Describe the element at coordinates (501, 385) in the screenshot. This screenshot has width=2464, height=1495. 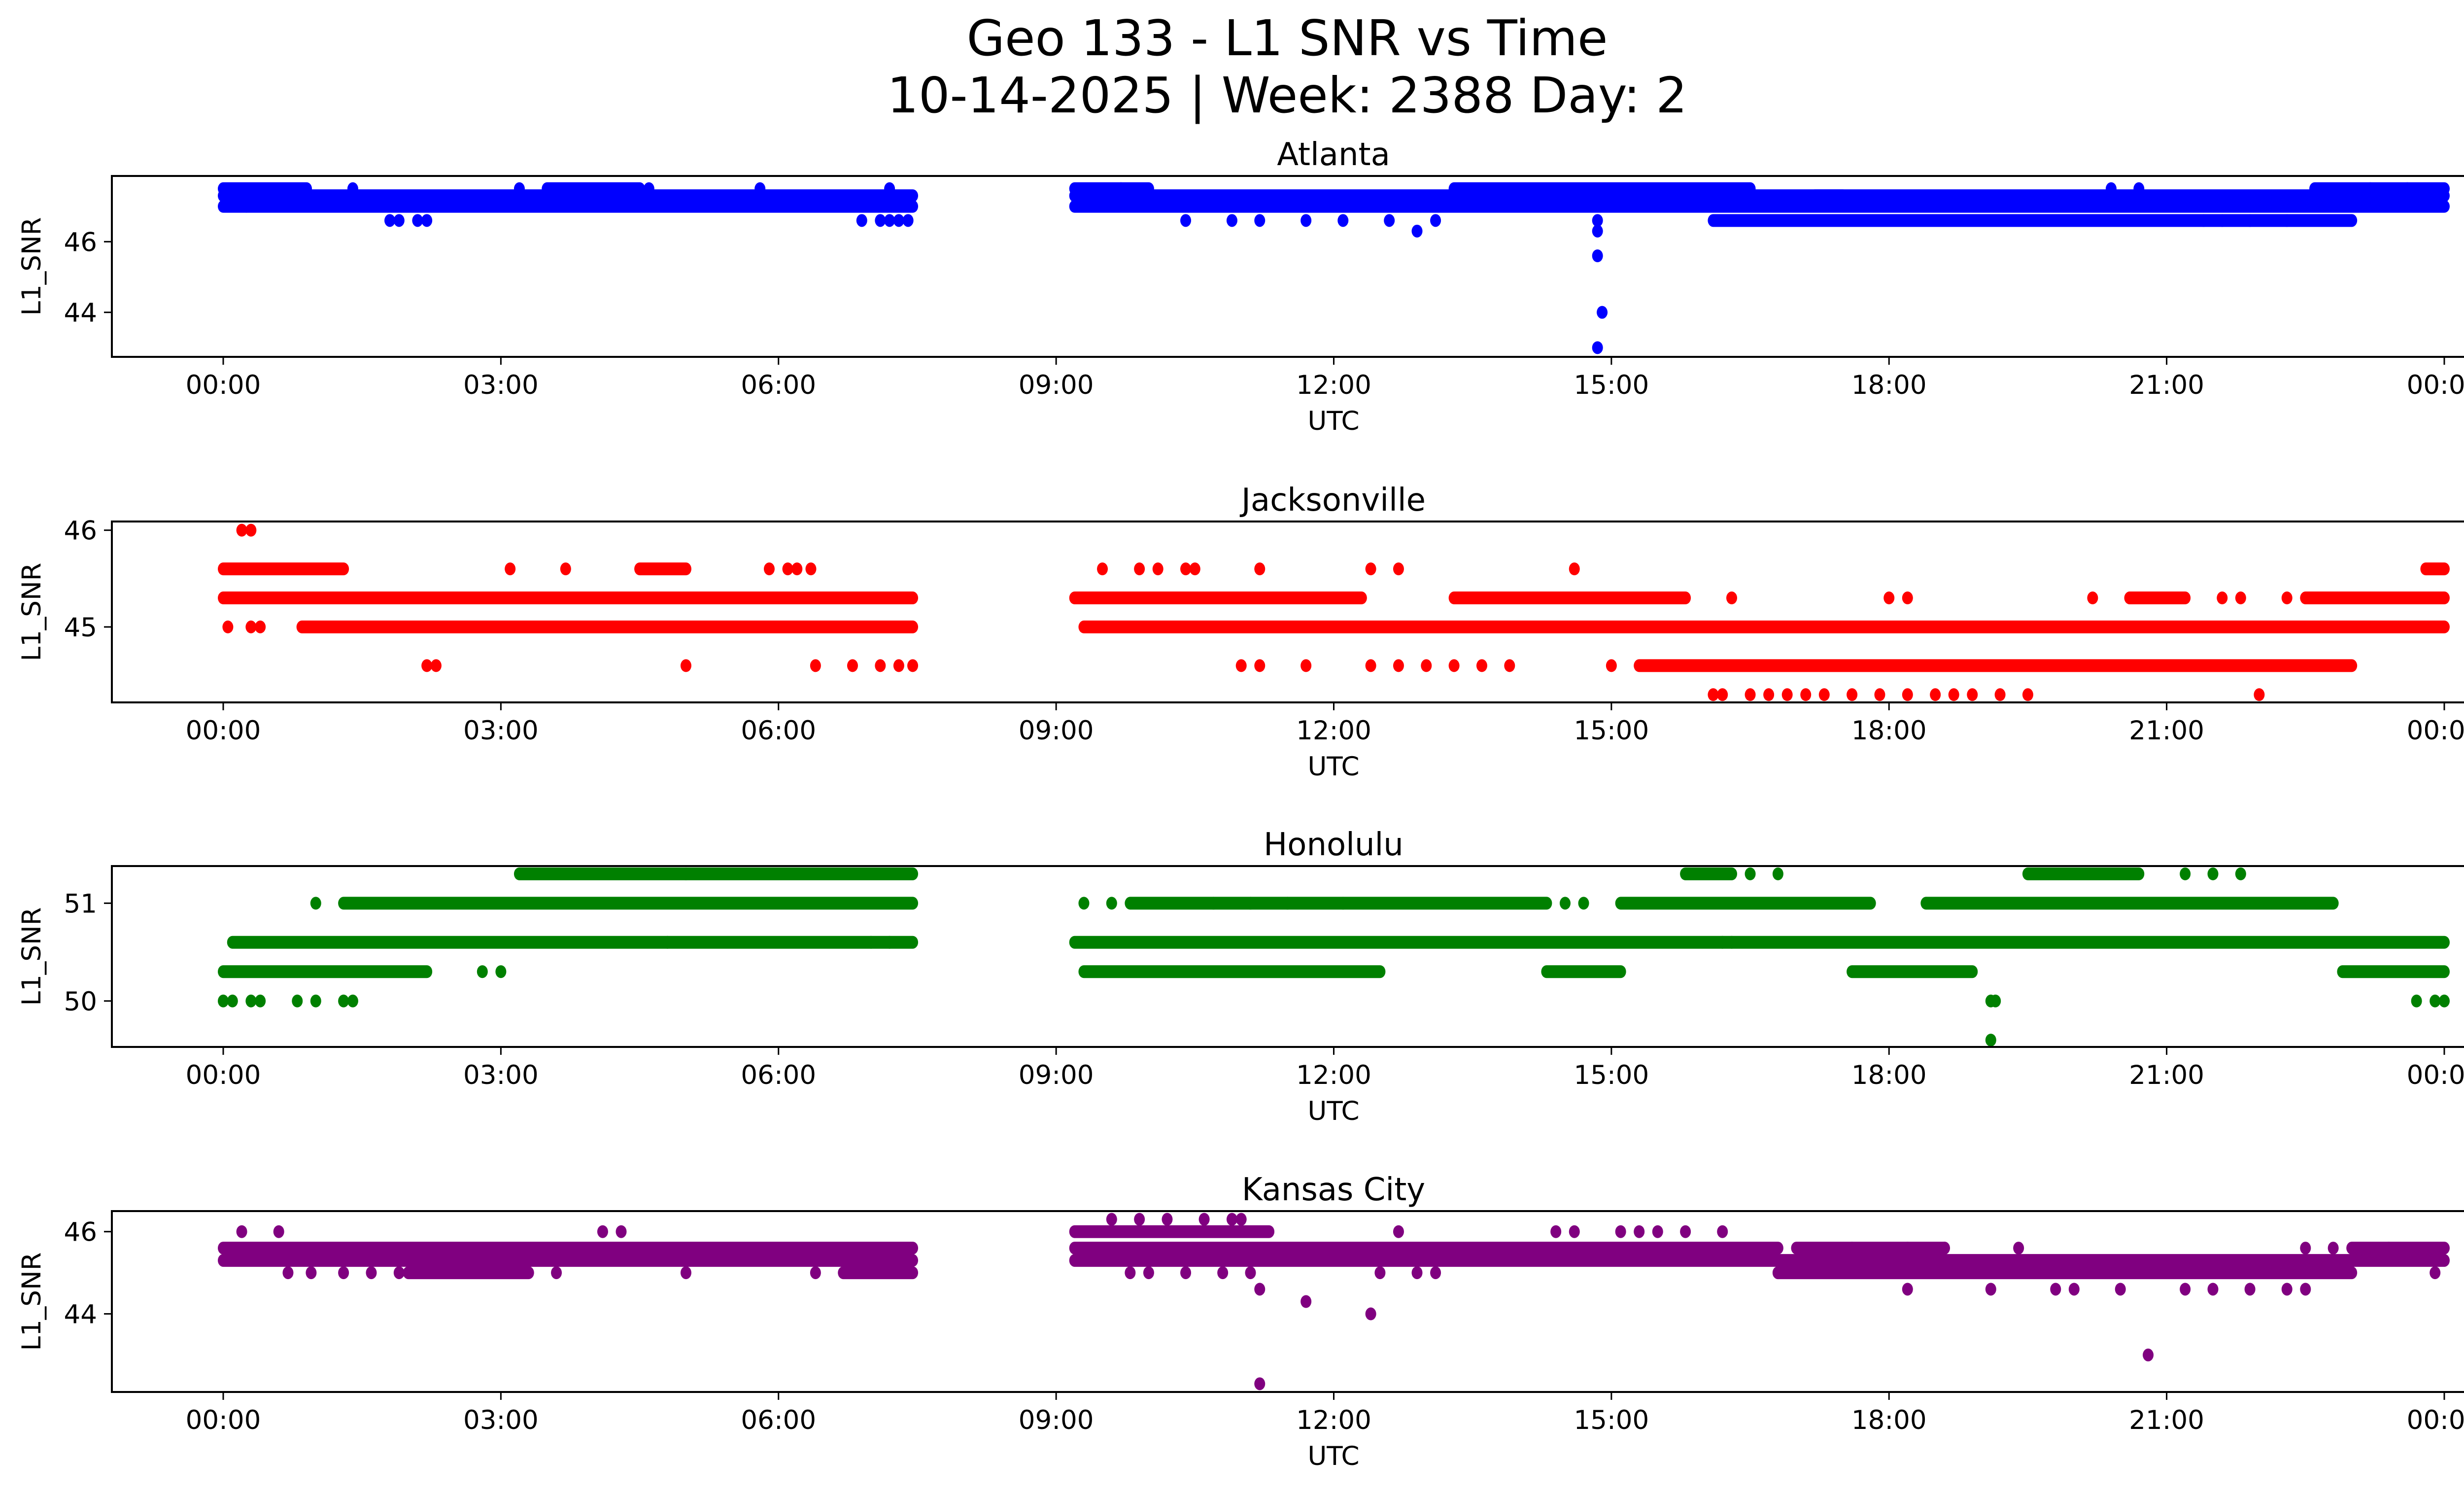
I see `x-tick-label: 03:00` at that location.